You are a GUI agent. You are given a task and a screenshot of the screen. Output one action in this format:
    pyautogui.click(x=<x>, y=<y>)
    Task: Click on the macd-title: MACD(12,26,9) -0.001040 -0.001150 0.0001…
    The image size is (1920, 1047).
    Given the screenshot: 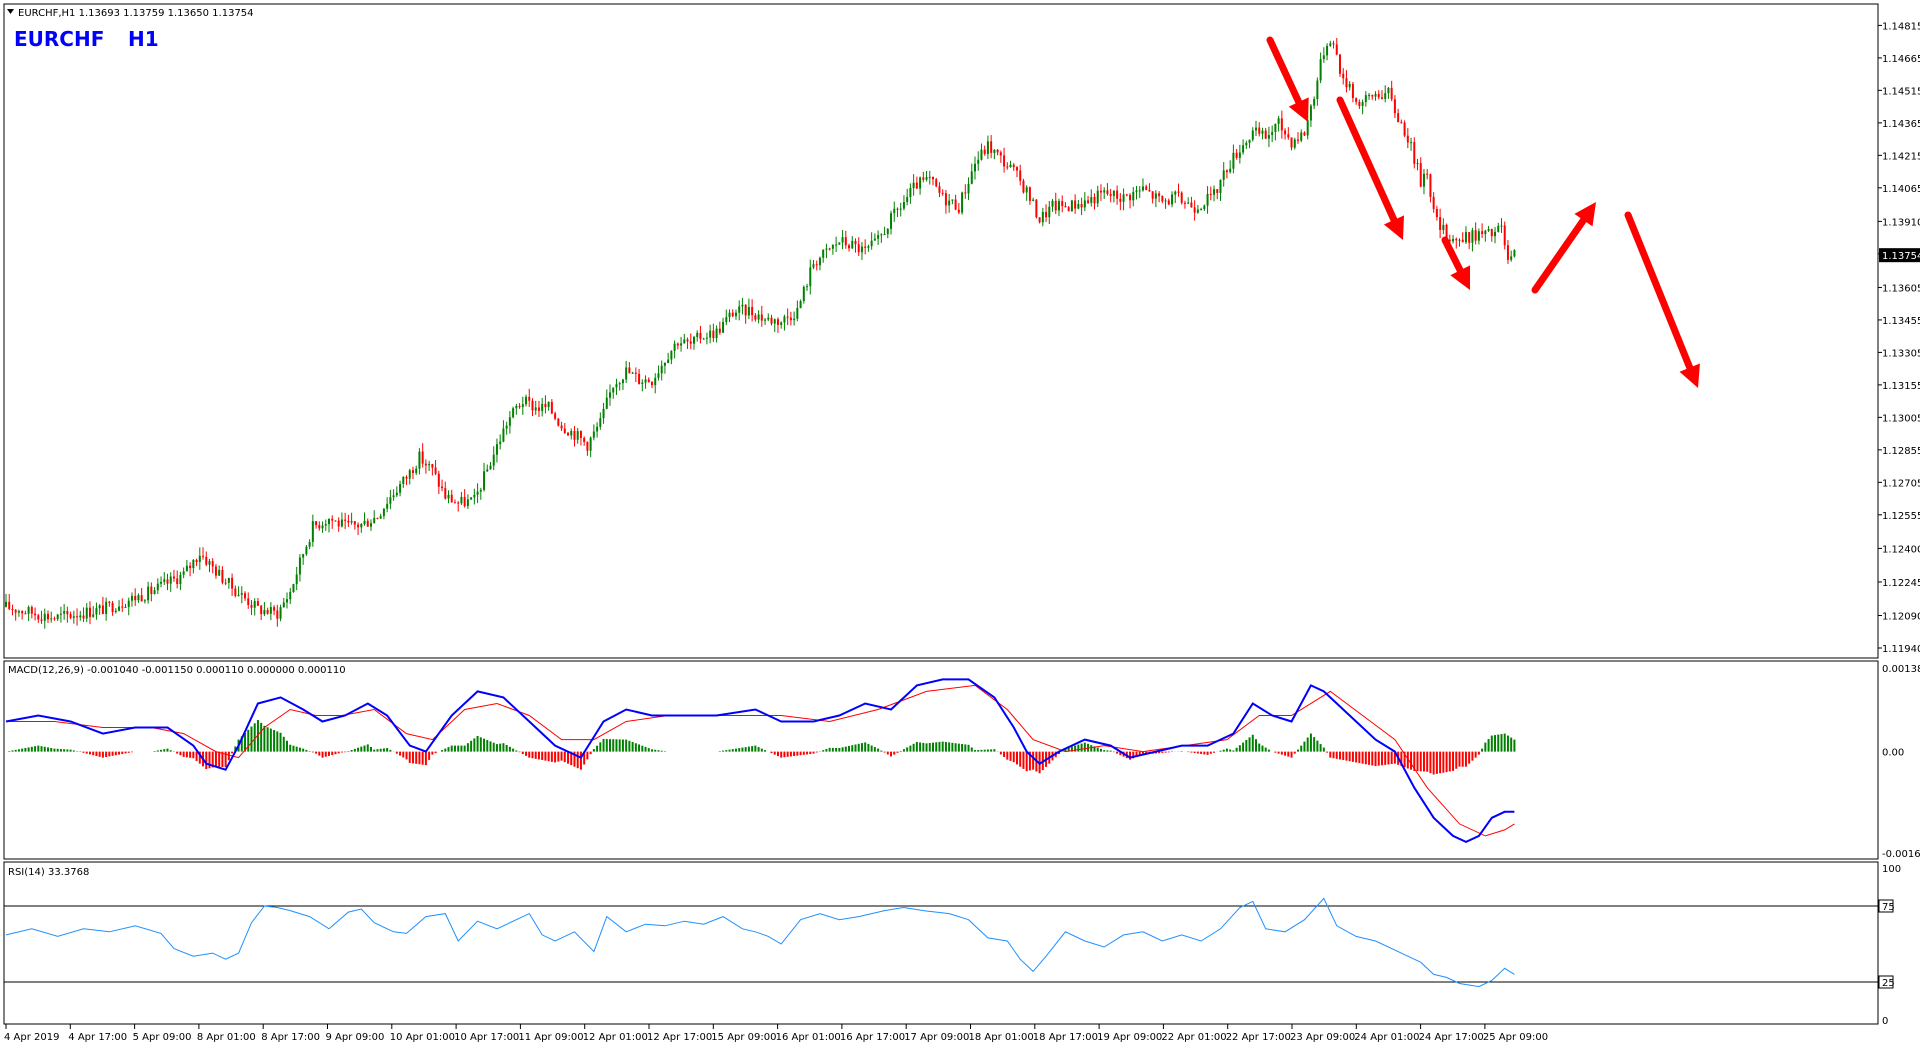 What is the action you would take?
    pyautogui.click(x=177, y=670)
    